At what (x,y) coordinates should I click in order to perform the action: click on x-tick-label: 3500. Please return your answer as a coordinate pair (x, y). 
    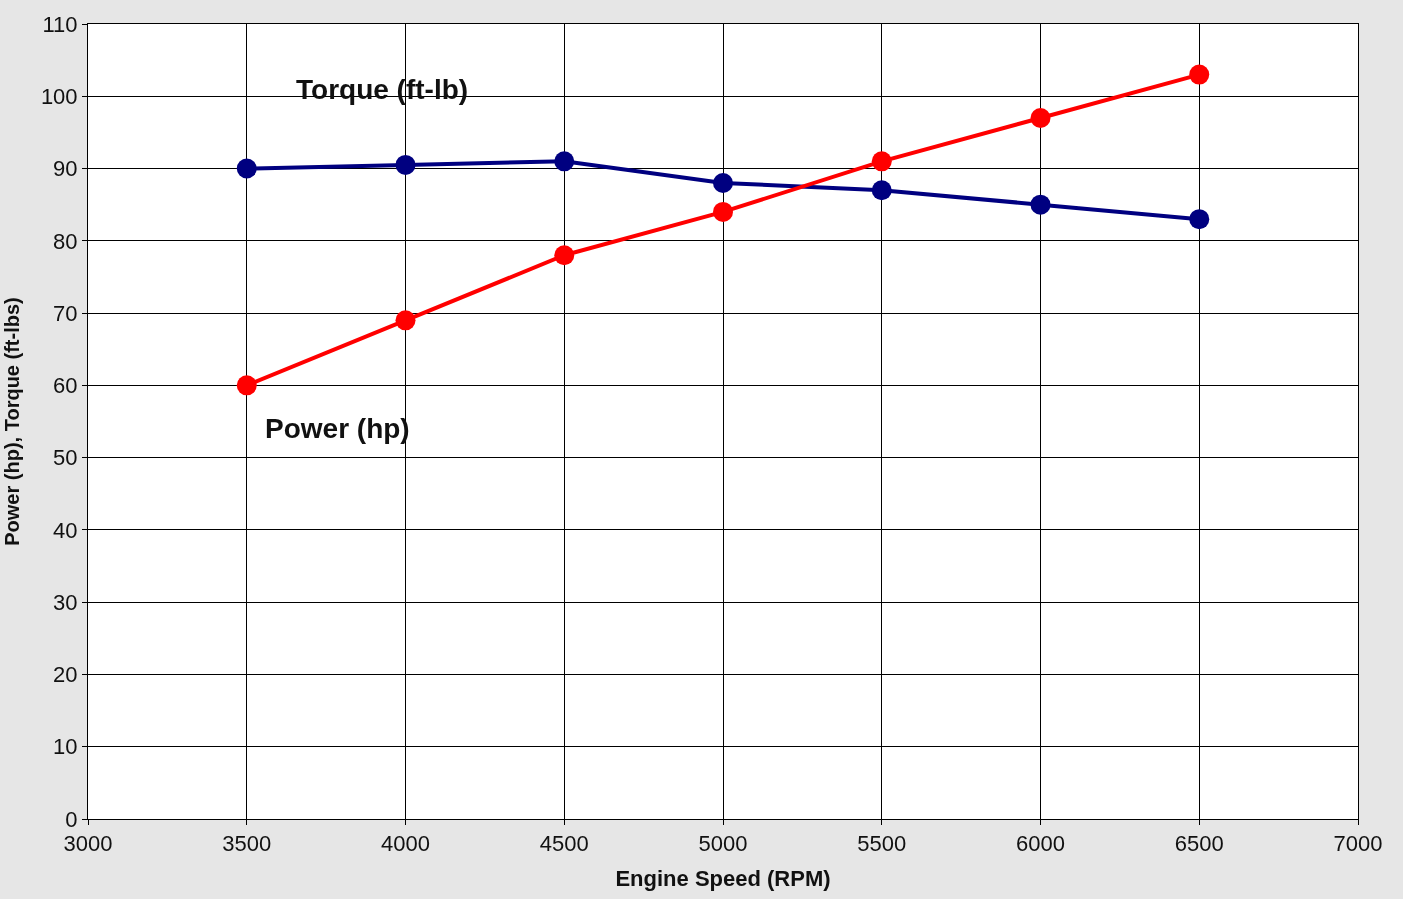
    Looking at the image, I should click on (247, 844).